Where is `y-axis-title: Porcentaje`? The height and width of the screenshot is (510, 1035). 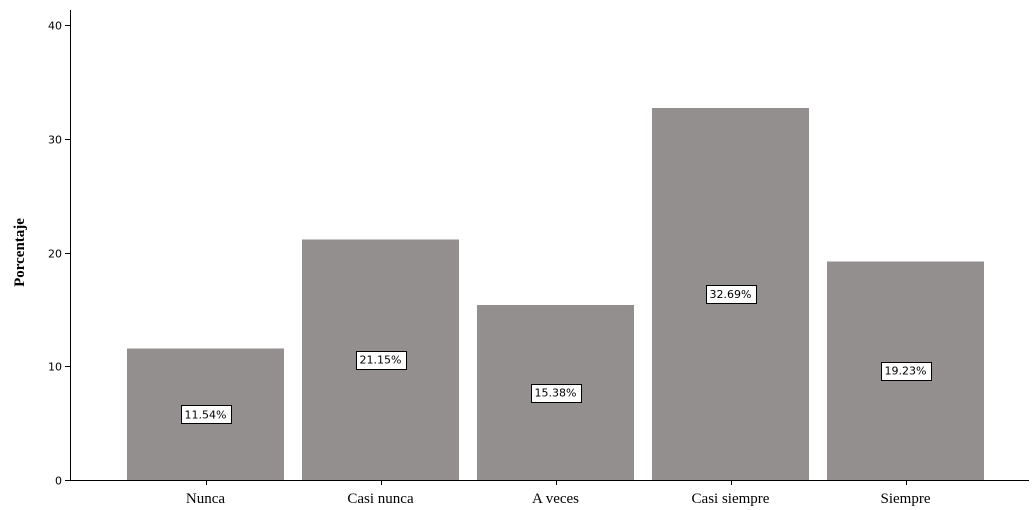 y-axis-title: Porcentaje is located at coordinates (20, 252).